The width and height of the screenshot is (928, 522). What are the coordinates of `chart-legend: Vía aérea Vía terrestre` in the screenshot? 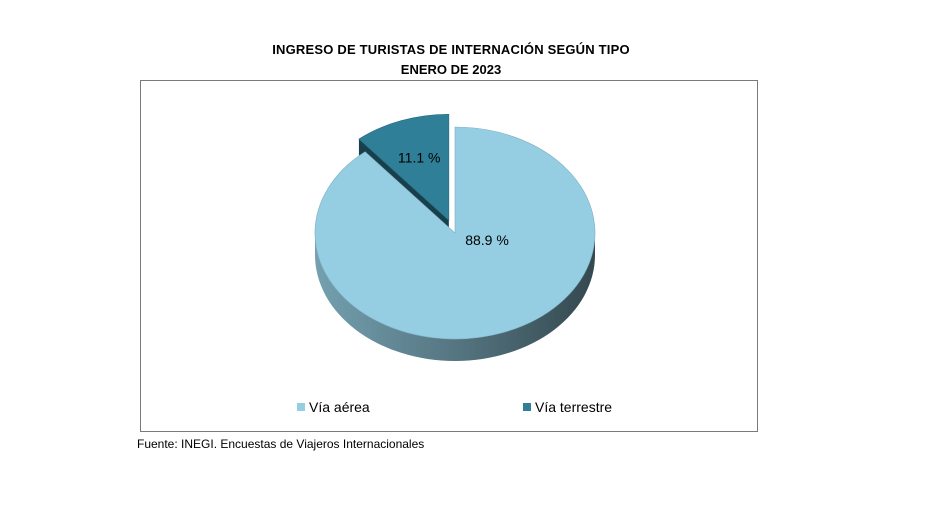 It's located at (449, 409).